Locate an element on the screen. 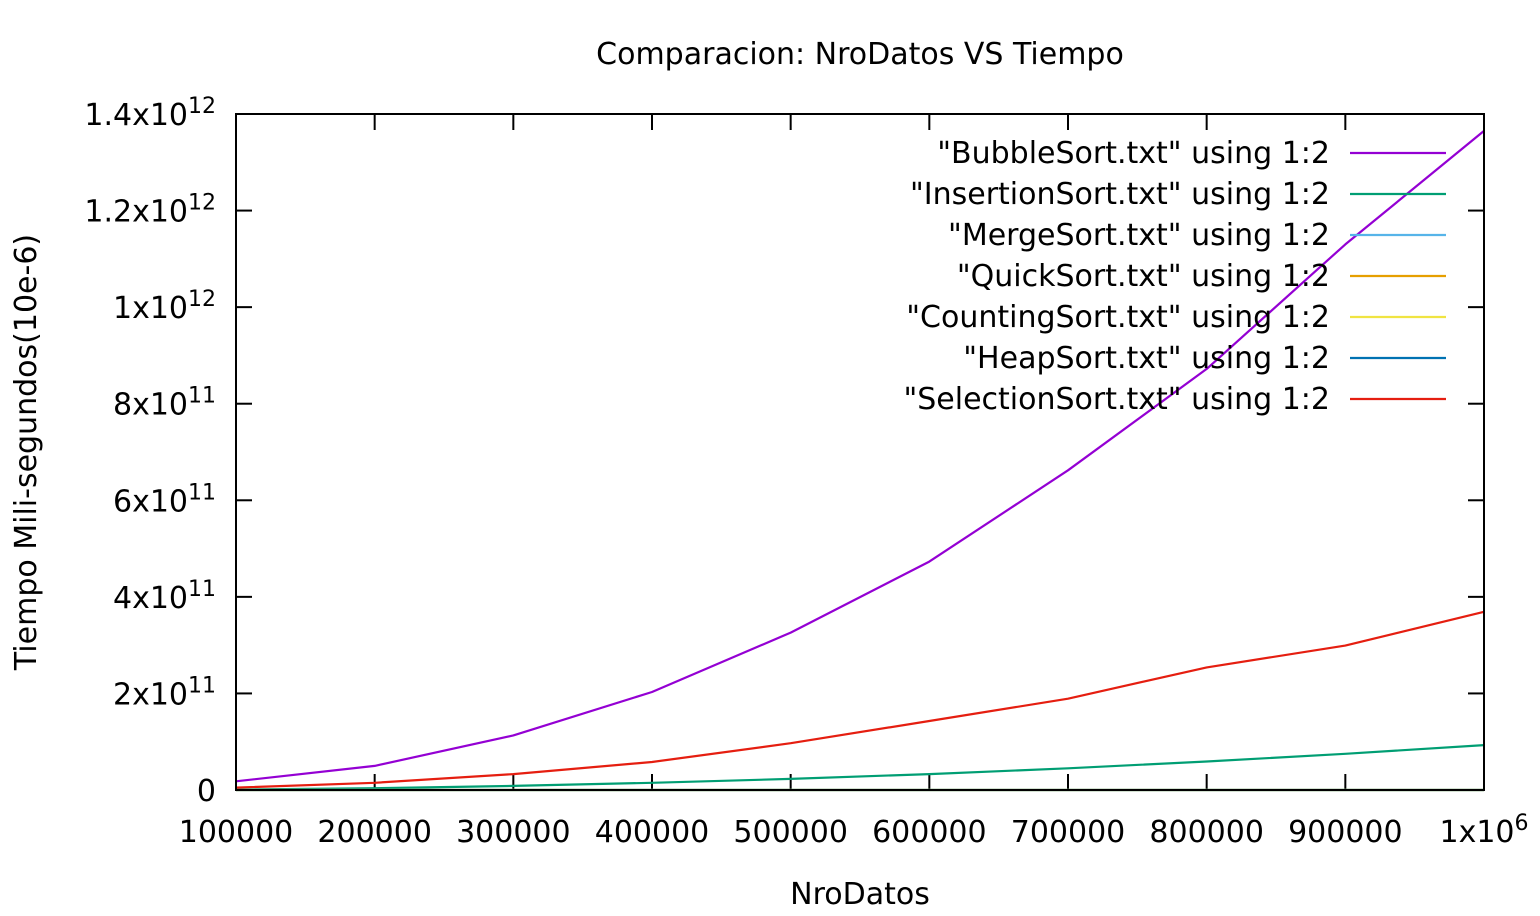 This screenshot has width=1540, height=916. x-tick-label-base: 400000 is located at coordinates (652, 832).